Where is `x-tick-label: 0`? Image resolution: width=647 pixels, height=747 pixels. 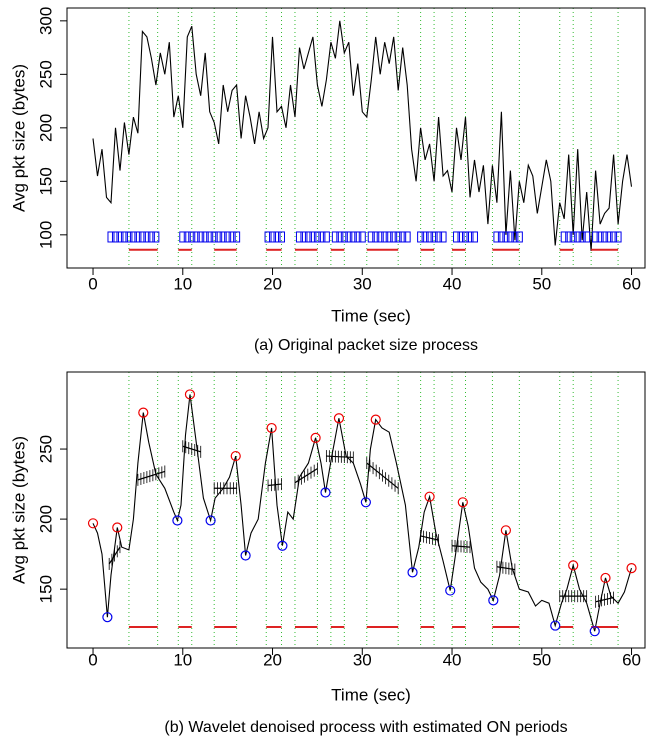 x-tick-label: 0 is located at coordinates (92, 659).